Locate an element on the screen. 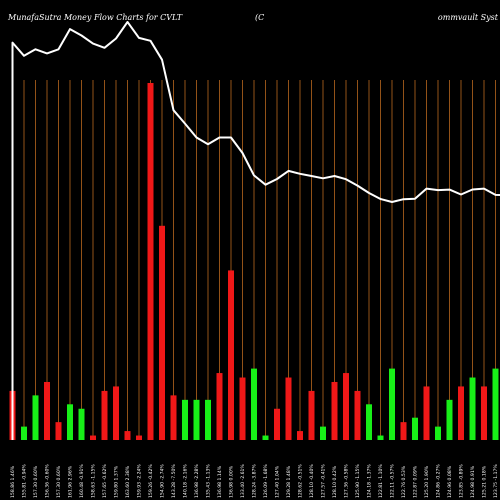  x-tick-label: 160.48 -0.91% is located at coordinates (82, 481).